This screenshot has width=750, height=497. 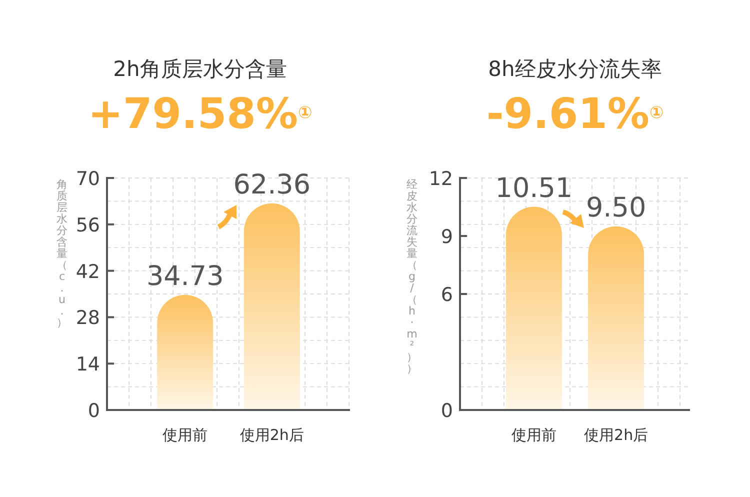 I want to click on data-label: 9.50, so click(x=616, y=208).